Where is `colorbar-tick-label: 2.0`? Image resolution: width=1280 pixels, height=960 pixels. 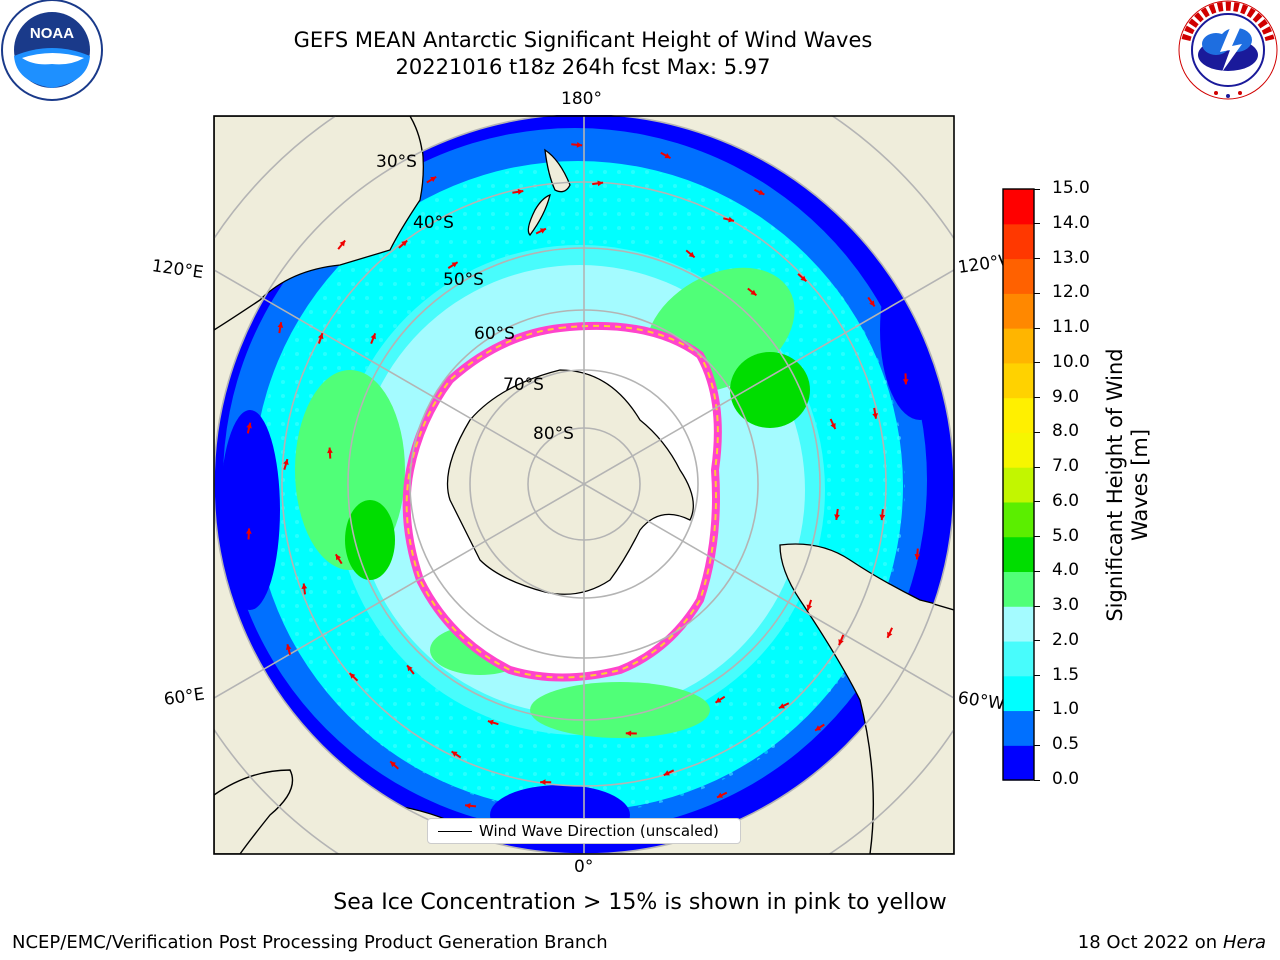 colorbar-tick-label: 2.0 is located at coordinates (1066, 639).